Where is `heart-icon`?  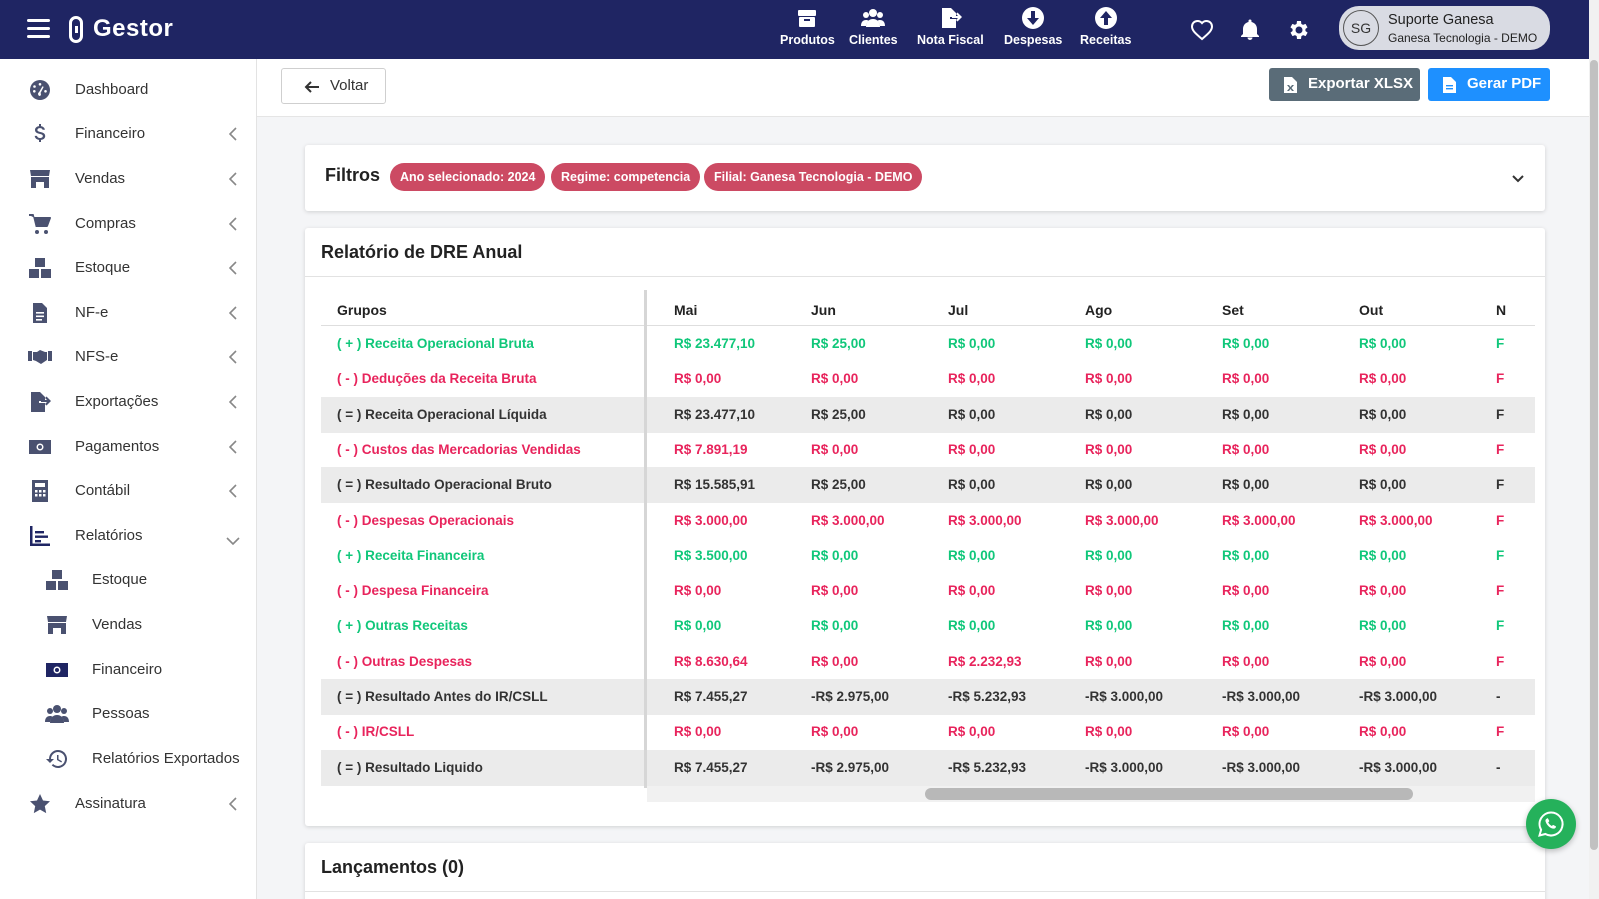 heart-icon is located at coordinates (1202, 30).